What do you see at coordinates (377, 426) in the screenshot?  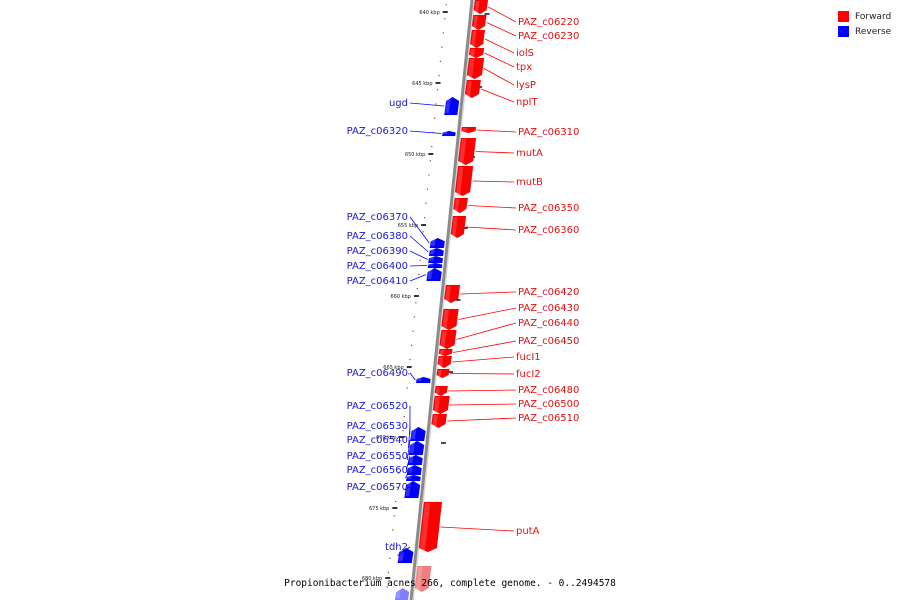 I see `gene-label: PAZ_c06530` at bounding box center [377, 426].